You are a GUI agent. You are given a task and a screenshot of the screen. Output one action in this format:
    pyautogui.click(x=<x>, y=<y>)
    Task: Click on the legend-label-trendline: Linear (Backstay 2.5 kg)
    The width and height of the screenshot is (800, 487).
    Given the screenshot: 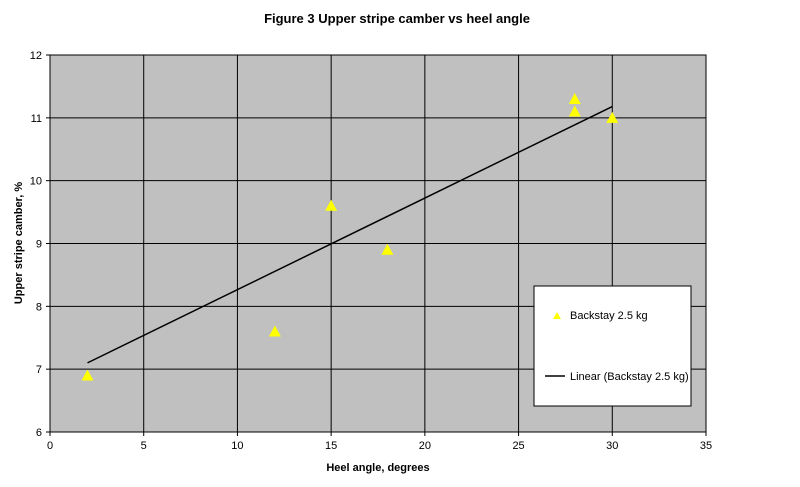 What is the action you would take?
    pyautogui.click(x=629, y=377)
    